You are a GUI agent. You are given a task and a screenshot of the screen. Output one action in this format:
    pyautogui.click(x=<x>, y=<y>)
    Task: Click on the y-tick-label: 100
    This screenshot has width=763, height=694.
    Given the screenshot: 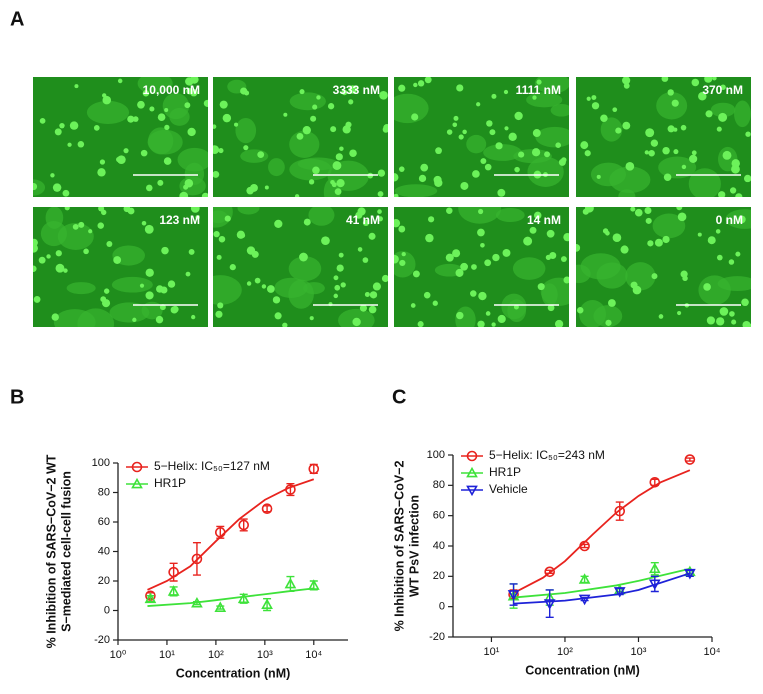 What is the action you would take?
    pyautogui.click(x=436, y=455)
    